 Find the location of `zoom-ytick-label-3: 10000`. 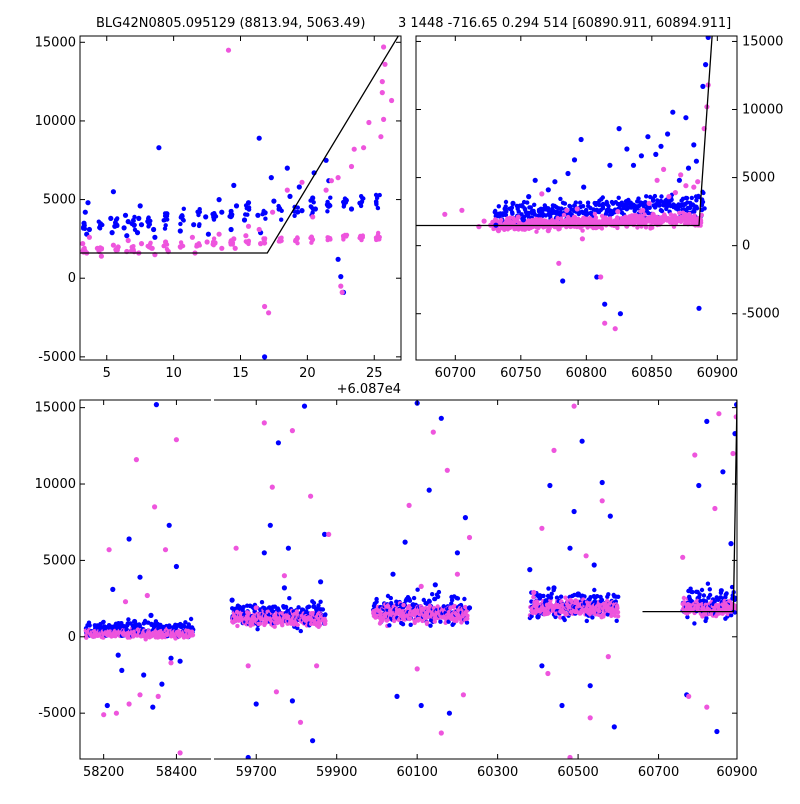

zoom-ytick-label-3: 10000 is located at coordinates (55, 121).